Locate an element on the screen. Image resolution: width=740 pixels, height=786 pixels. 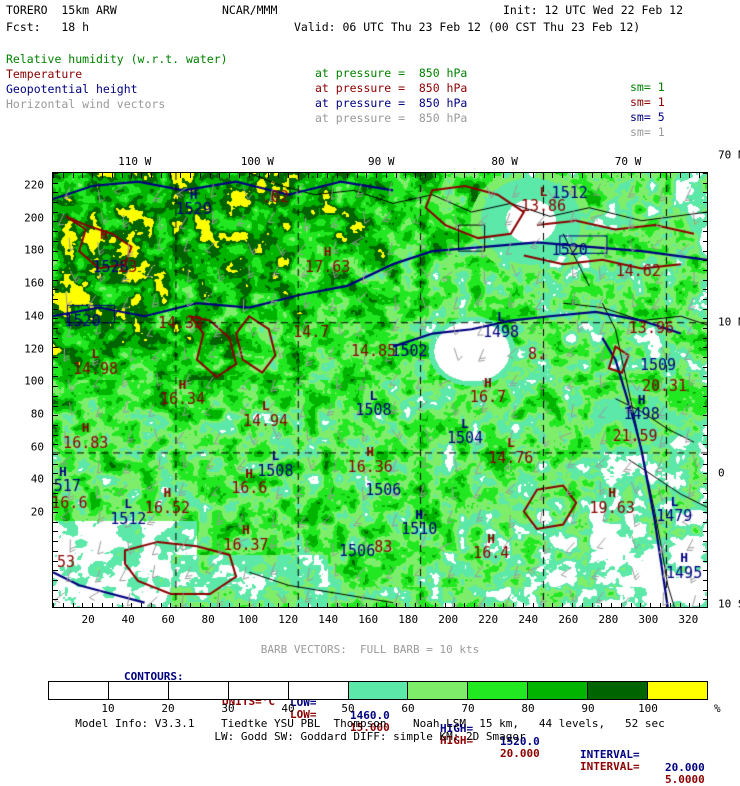
contour-interval-value-temperature: 5.0000 is located at coordinates (685, 779).